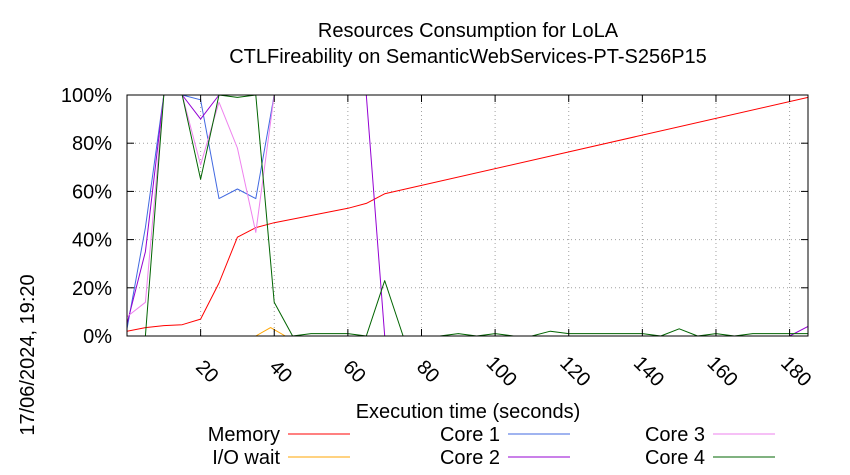  I want to click on y-tick-label: 80%, so click(92, 144).